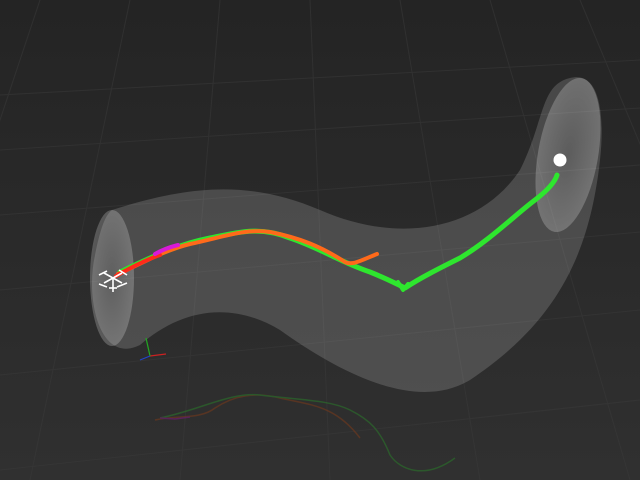 Image resolution: width=640 pixels, height=480 pixels. What do you see at coordinates (113, 280) in the screenshot?
I see `quadrotor-icon` at bounding box center [113, 280].